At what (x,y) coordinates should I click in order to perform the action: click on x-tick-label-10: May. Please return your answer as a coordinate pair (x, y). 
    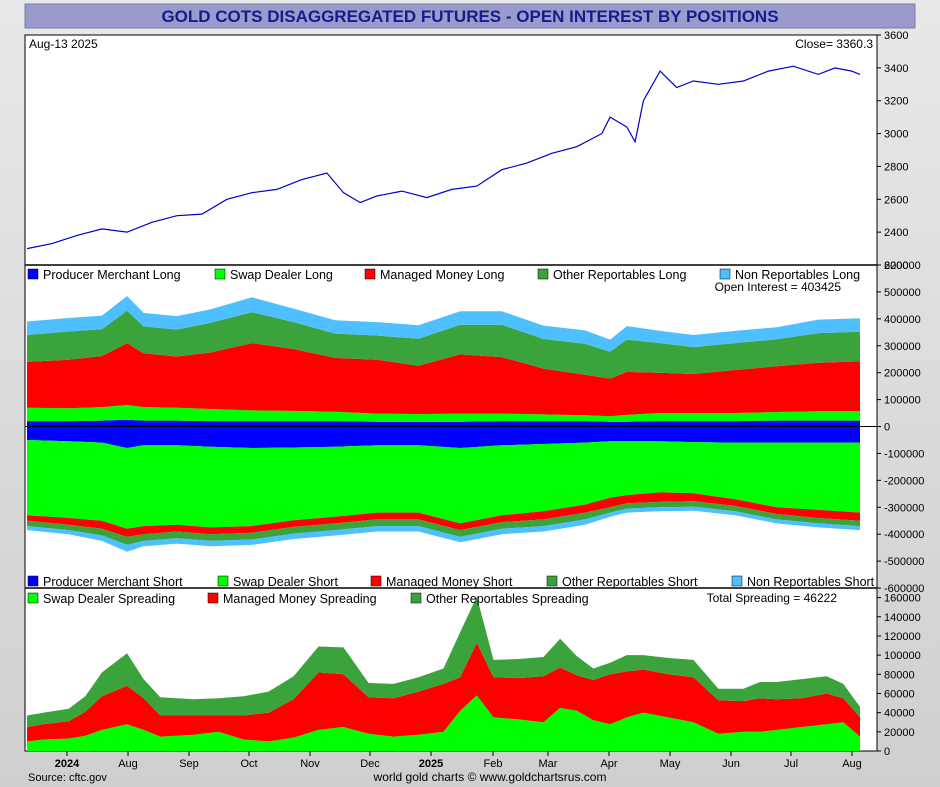
    Looking at the image, I should click on (670, 764).